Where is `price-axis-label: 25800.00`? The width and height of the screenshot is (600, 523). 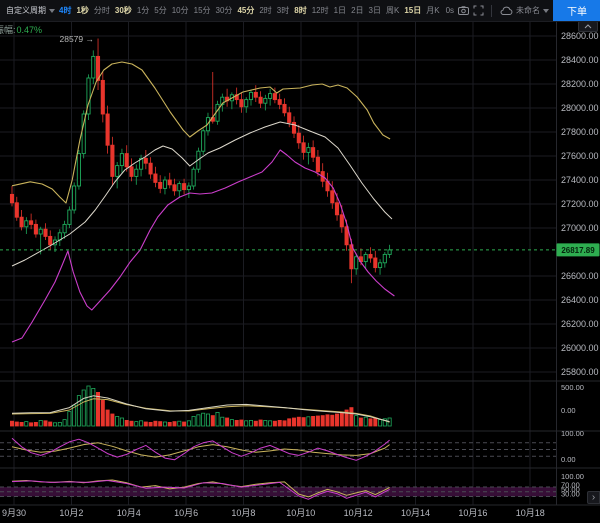
price-axis-label: 25800.00 is located at coordinates (580, 372).